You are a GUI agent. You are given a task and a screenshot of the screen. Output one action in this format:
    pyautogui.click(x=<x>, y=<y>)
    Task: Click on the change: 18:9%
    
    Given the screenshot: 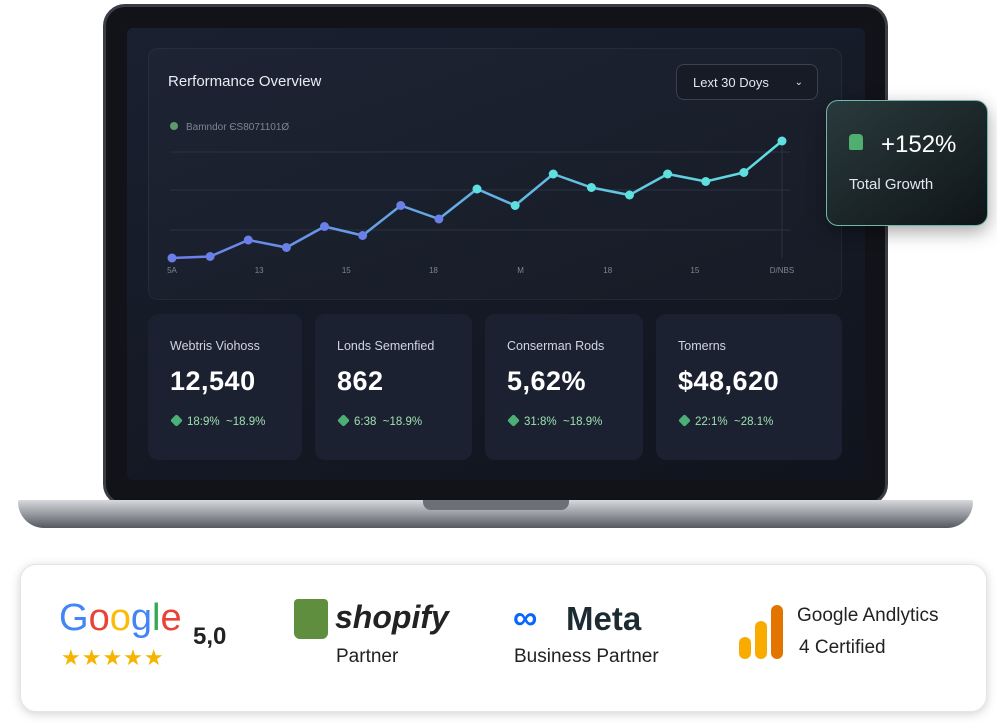 What is the action you would take?
    pyautogui.click(x=203, y=422)
    